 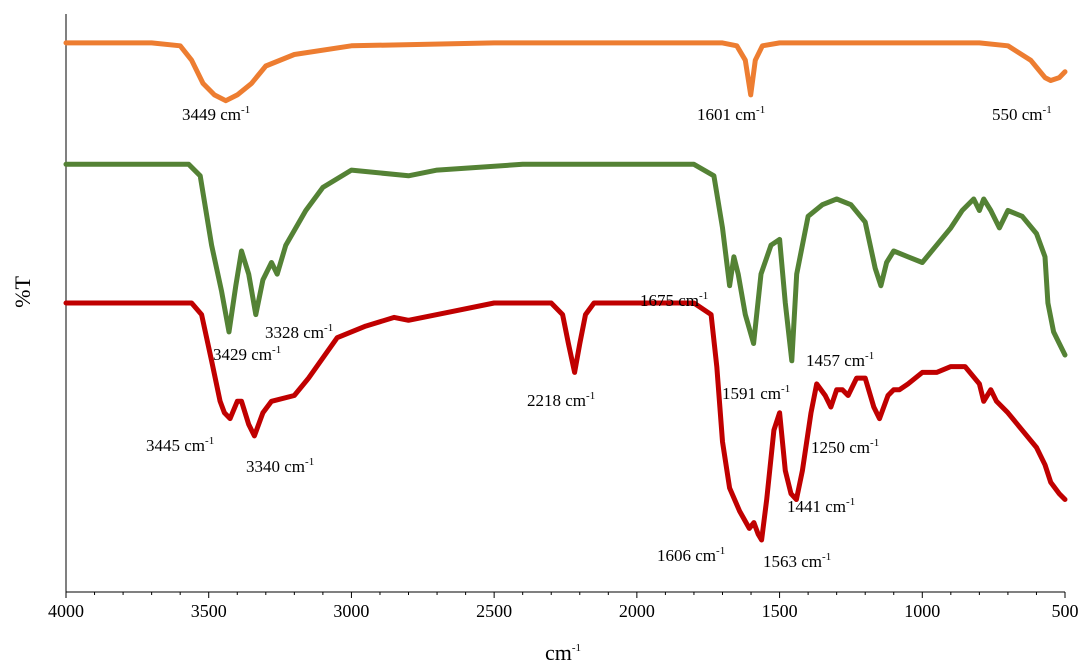 I want to click on peak-annotation: 3449 cm-1, so click(x=216, y=114).